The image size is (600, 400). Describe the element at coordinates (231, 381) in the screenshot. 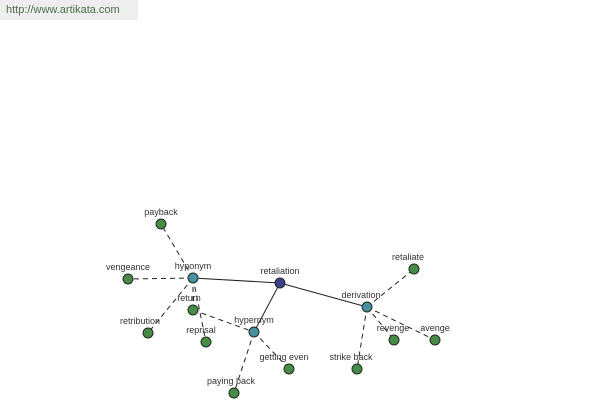

I see `node-label: paying back` at that location.